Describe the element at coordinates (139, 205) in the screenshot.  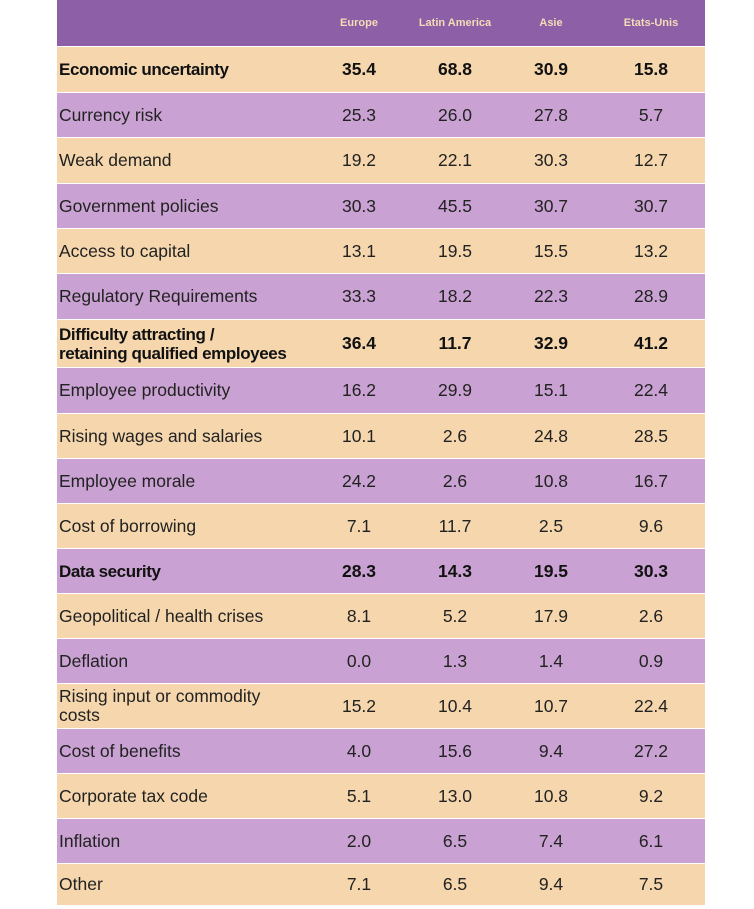
I see `row-label: Government policies` at that location.